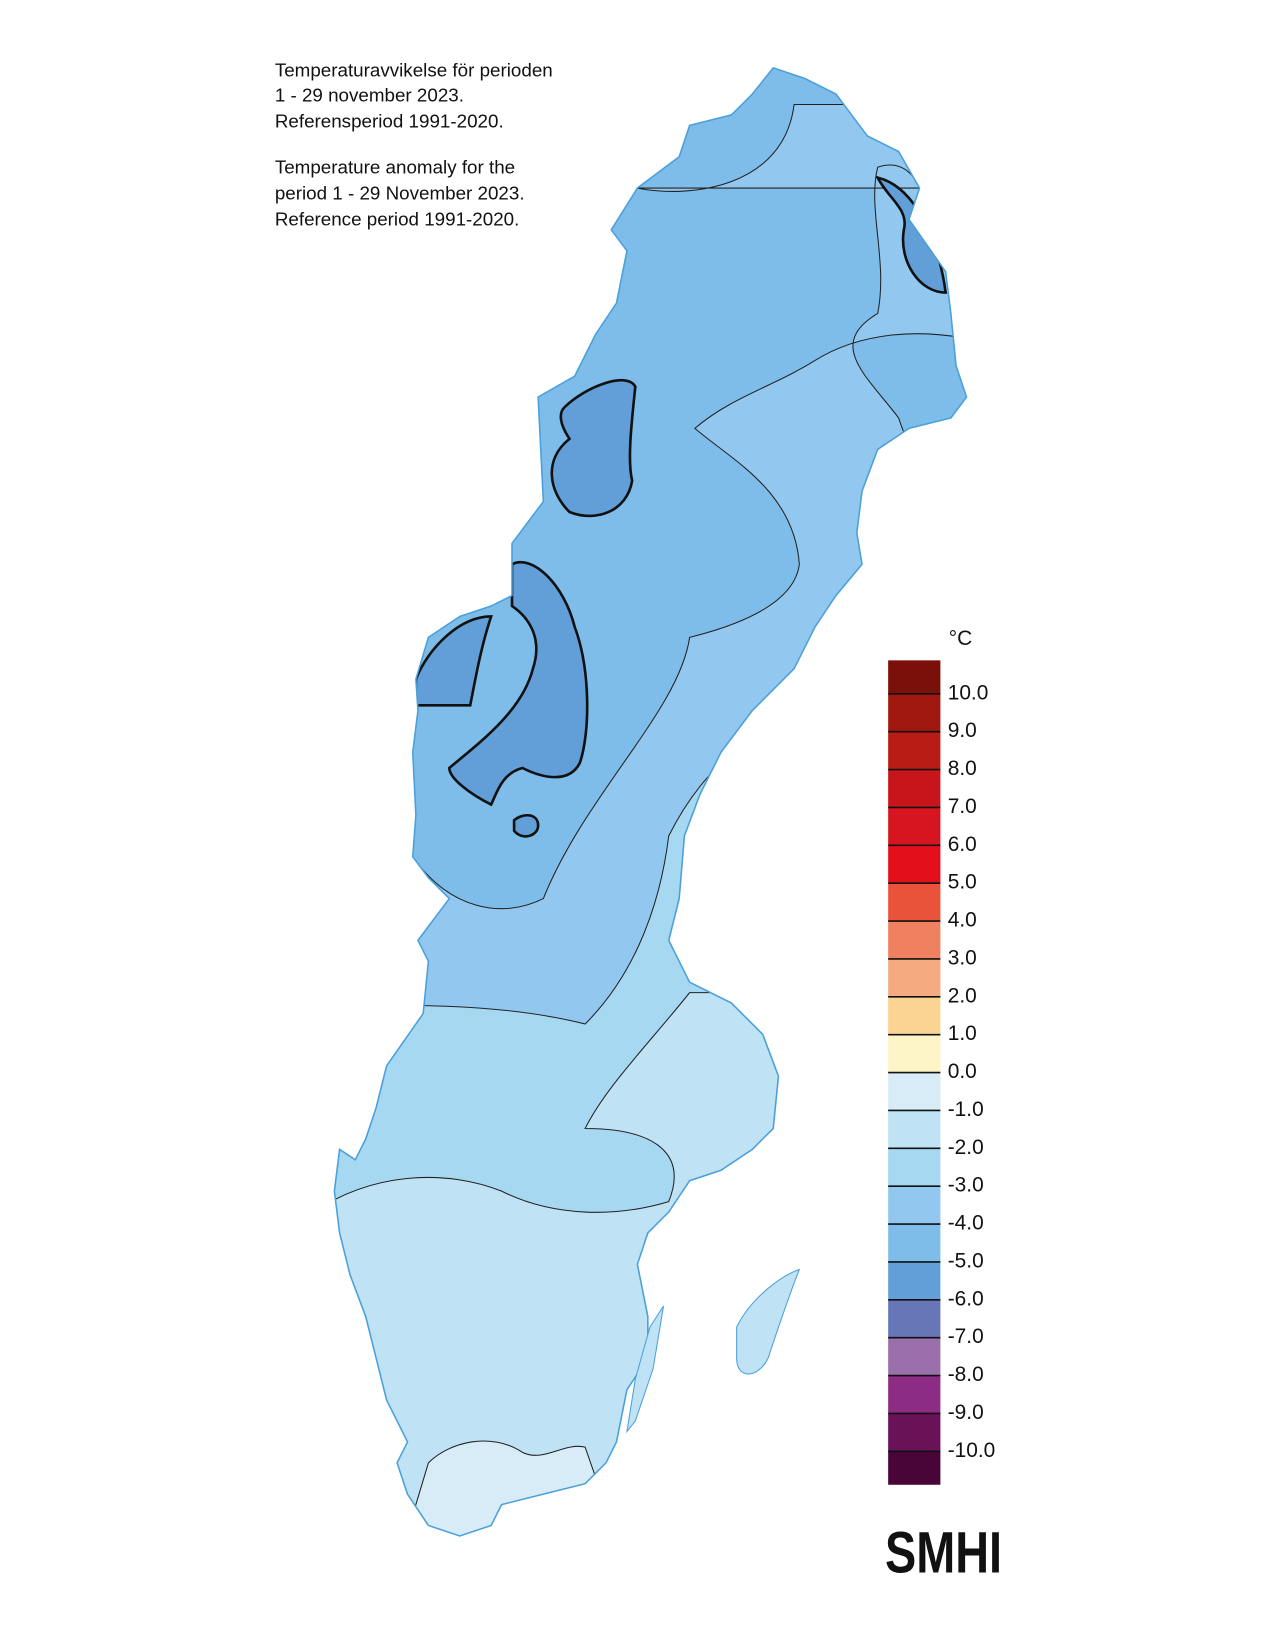  What do you see at coordinates (962, 730) in the screenshot?
I see `legend-label: 9.0` at bounding box center [962, 730].